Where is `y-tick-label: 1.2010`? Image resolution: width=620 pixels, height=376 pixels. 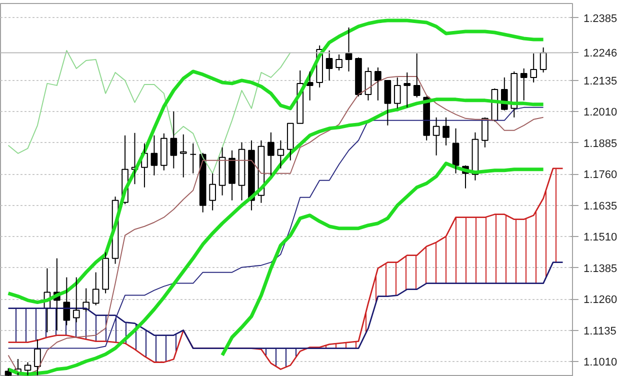
y-tick-label: 1.2010 is located at coordinates (601, 112).